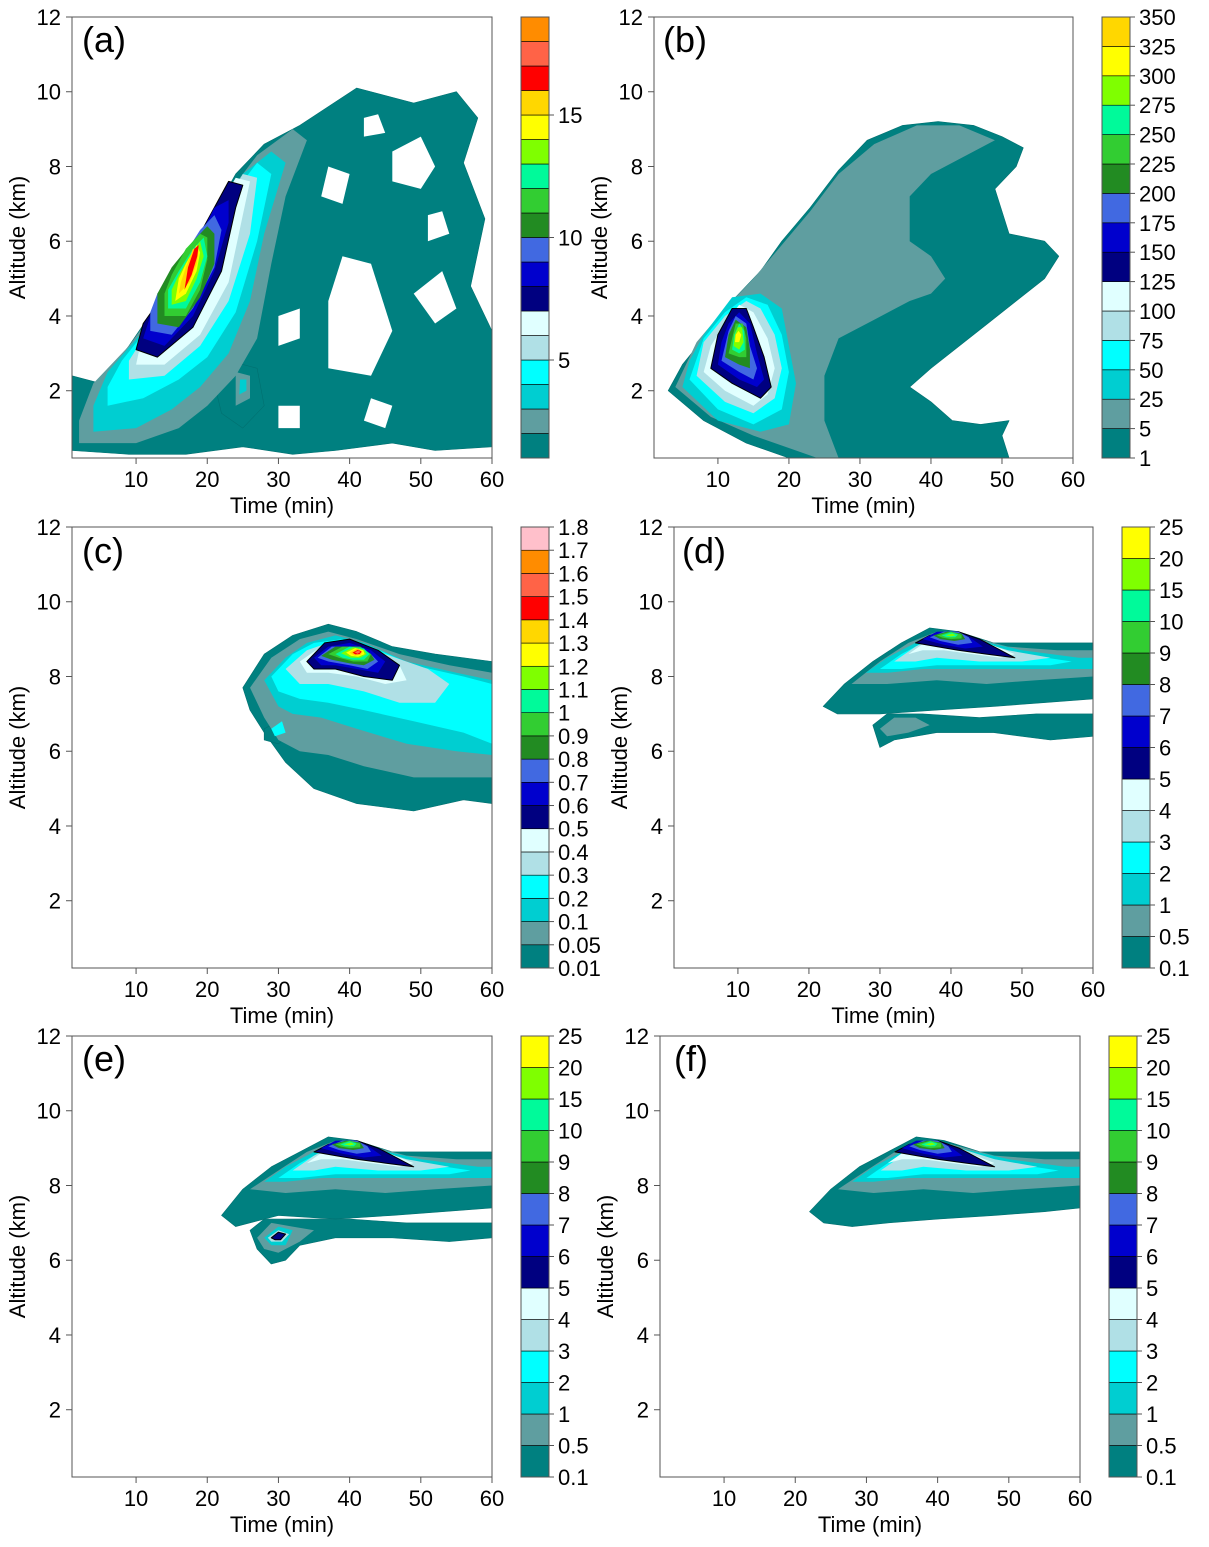  What do you see at coordinates (573, 736) in the screenshot?
I see `colorbar-label: 0.9` at bounding box center [573, 736].